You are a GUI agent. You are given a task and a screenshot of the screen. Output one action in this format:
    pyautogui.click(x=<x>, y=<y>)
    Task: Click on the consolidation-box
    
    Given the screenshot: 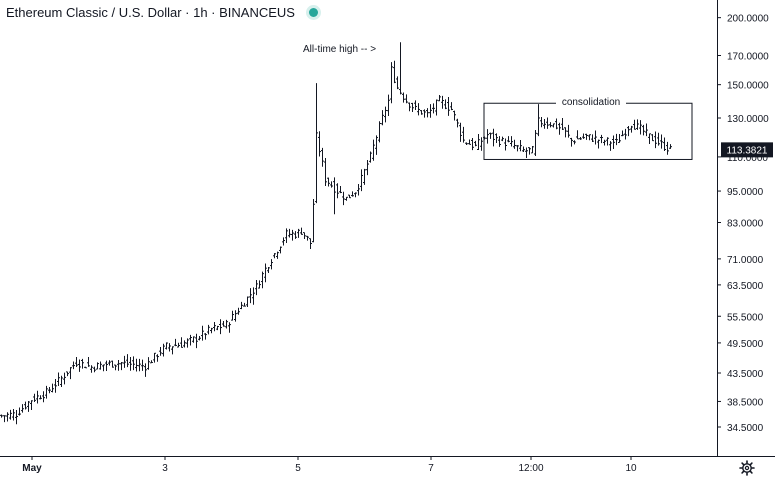 What is the action you would take?
    pyautogui.click(x=588, y=131)
    